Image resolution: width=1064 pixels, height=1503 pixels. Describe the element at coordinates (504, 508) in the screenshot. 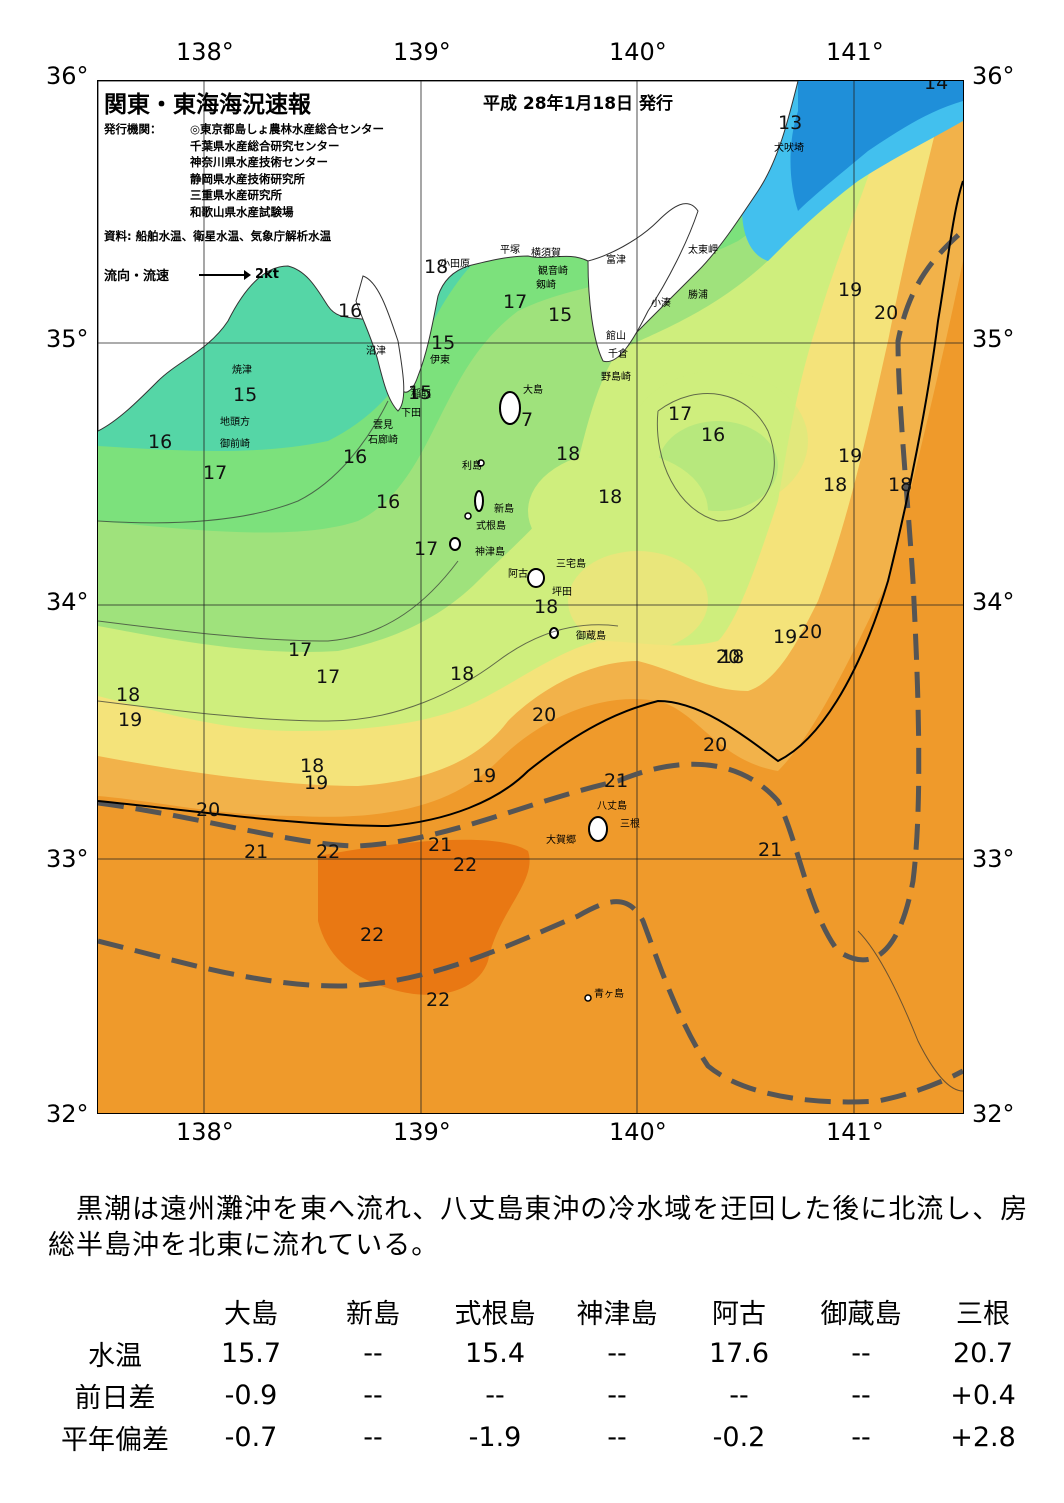

I see `place-label: 新島` at that location.